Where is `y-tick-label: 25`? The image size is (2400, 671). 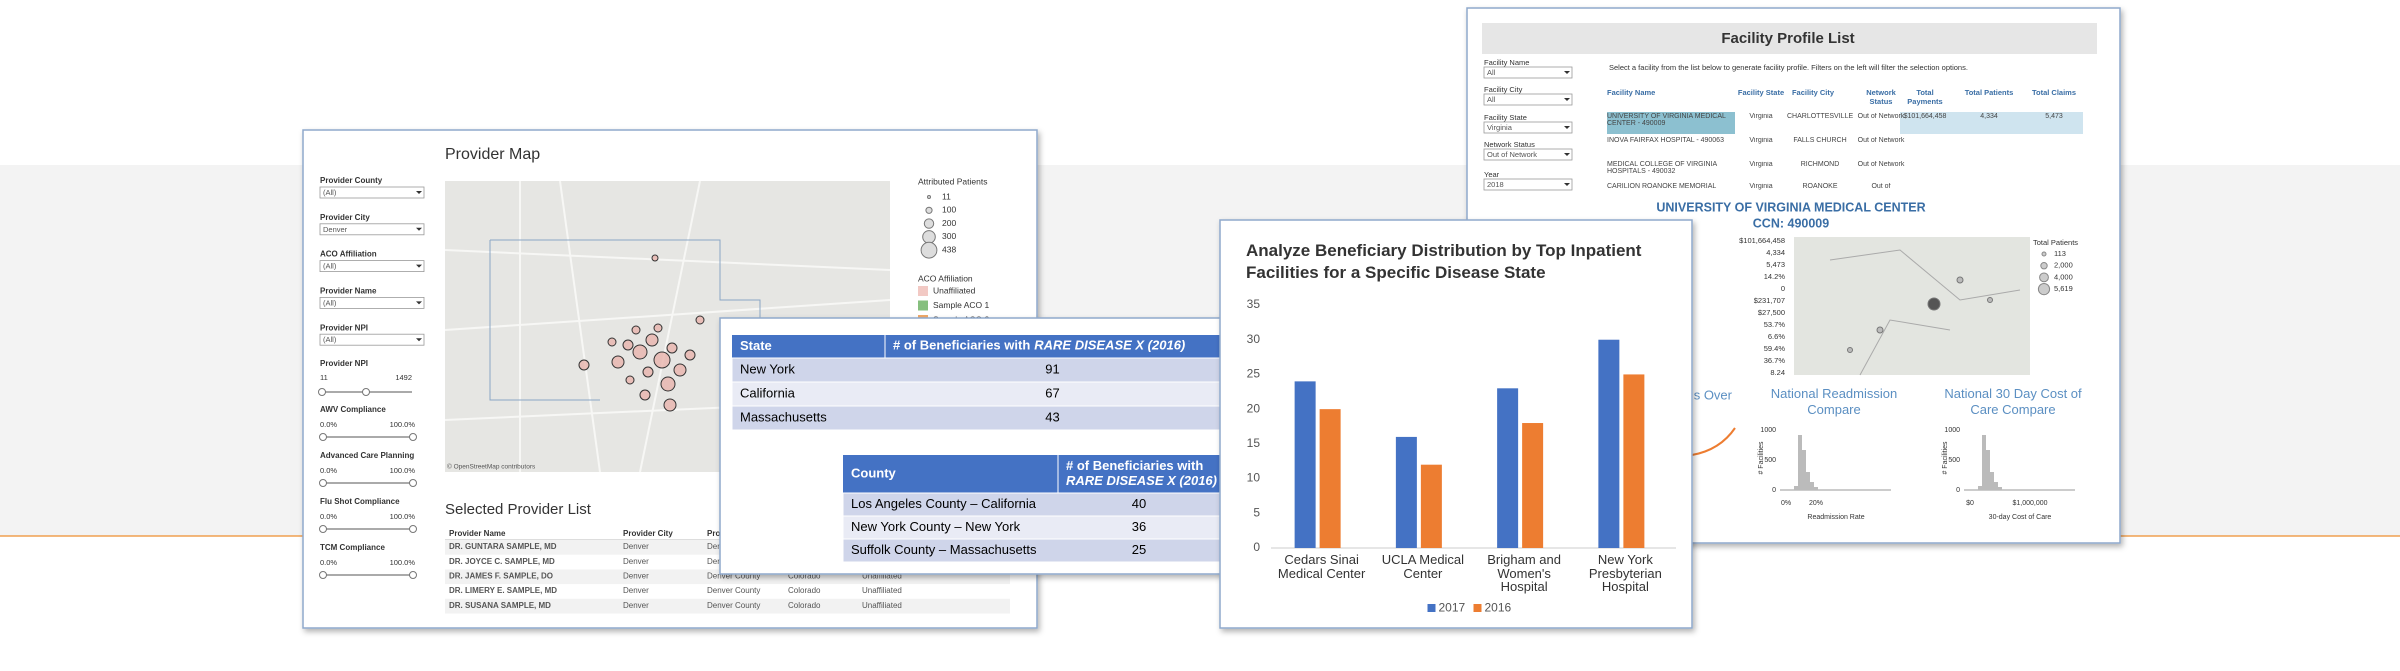
y-tick-label: 25 is located at coordinates (1254, 374).